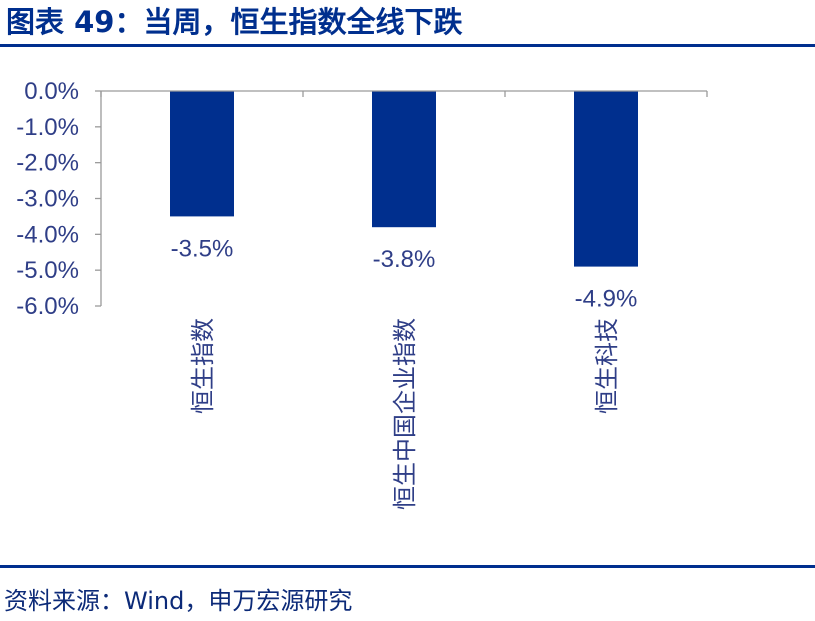 This screenshot has height=621, width=815. Describe the element at coordinates (47, 270) in the screenshot. I see `y-tick-label: -5.0%` at that location.